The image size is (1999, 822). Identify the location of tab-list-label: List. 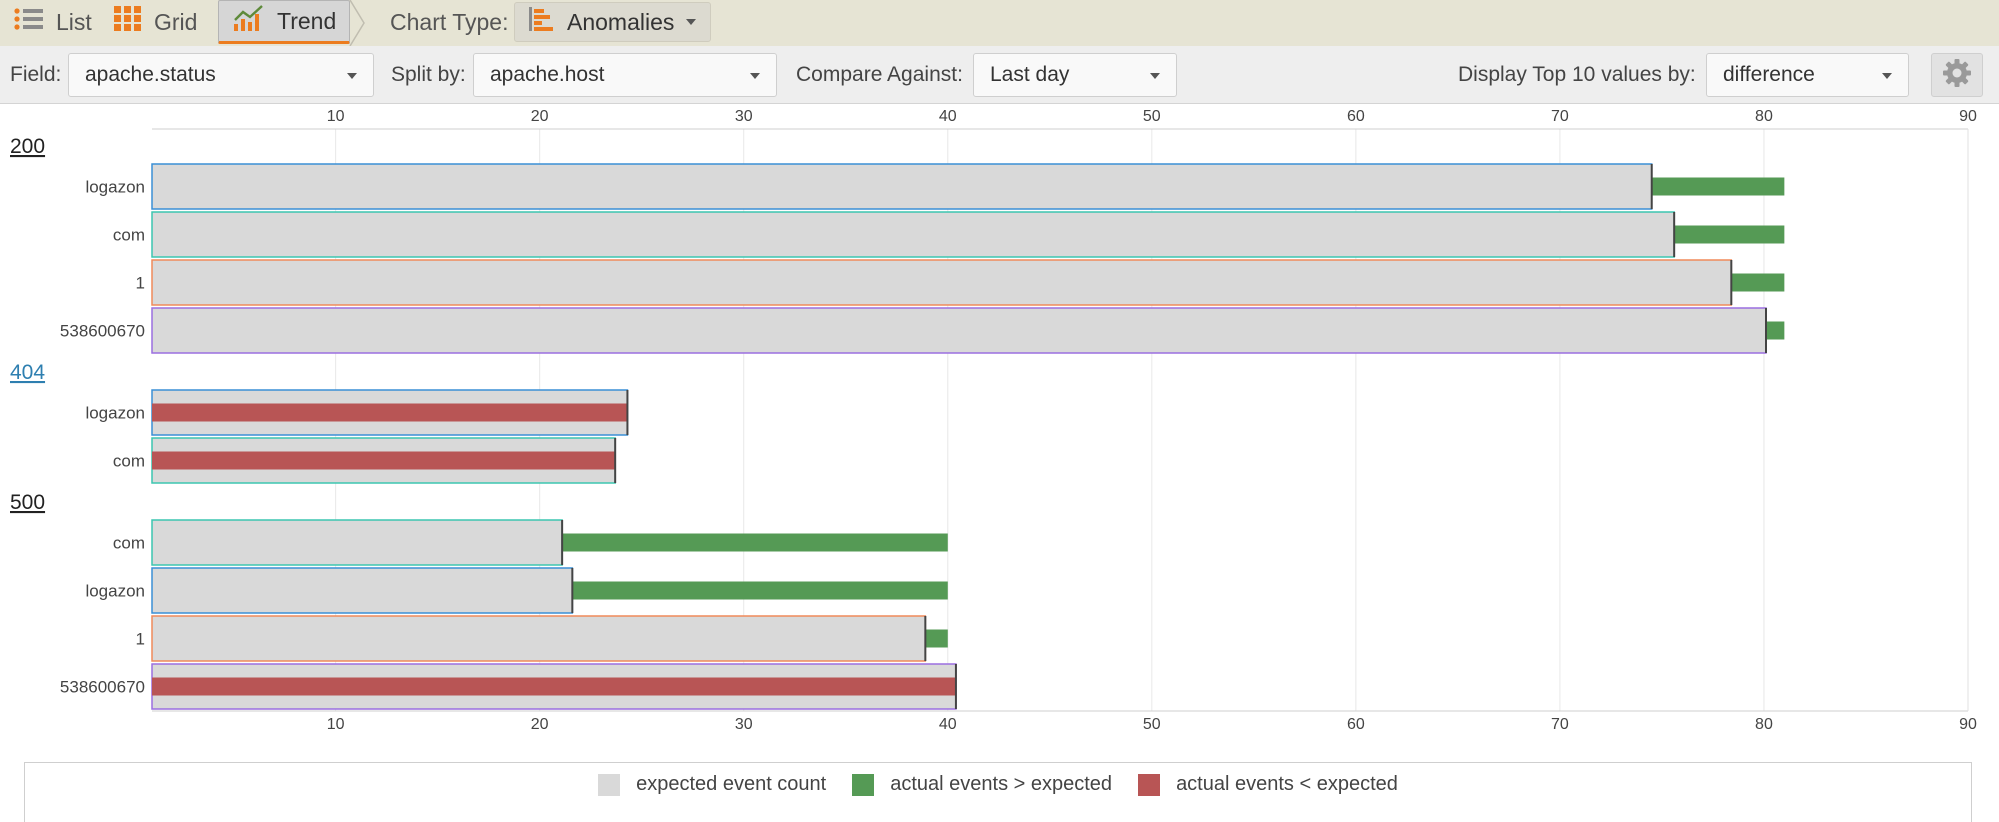
(74, 21).